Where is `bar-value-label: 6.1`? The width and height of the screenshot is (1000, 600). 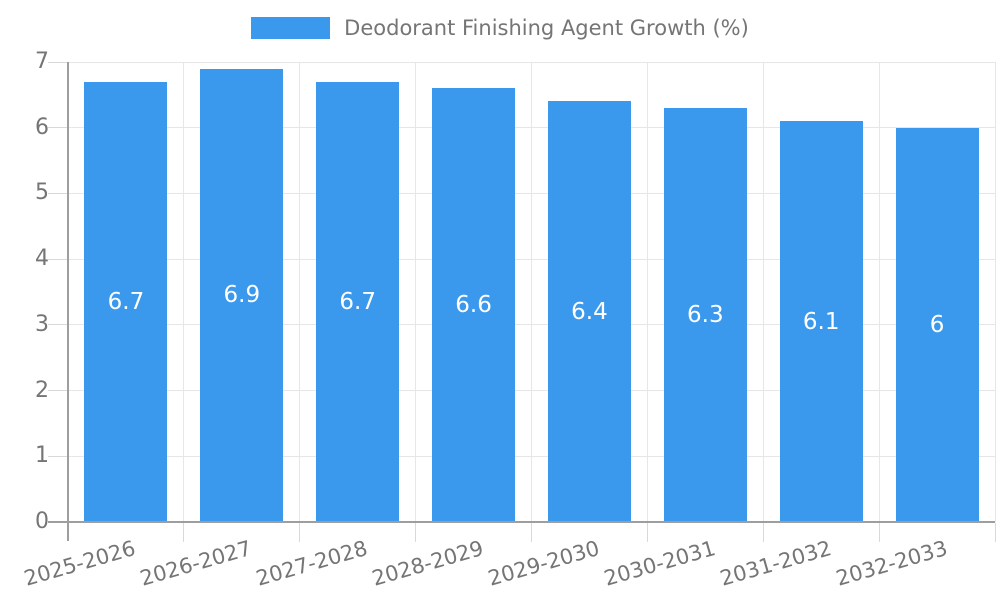
bar-value-label: 6.1 is located at coordinates (821, 321).